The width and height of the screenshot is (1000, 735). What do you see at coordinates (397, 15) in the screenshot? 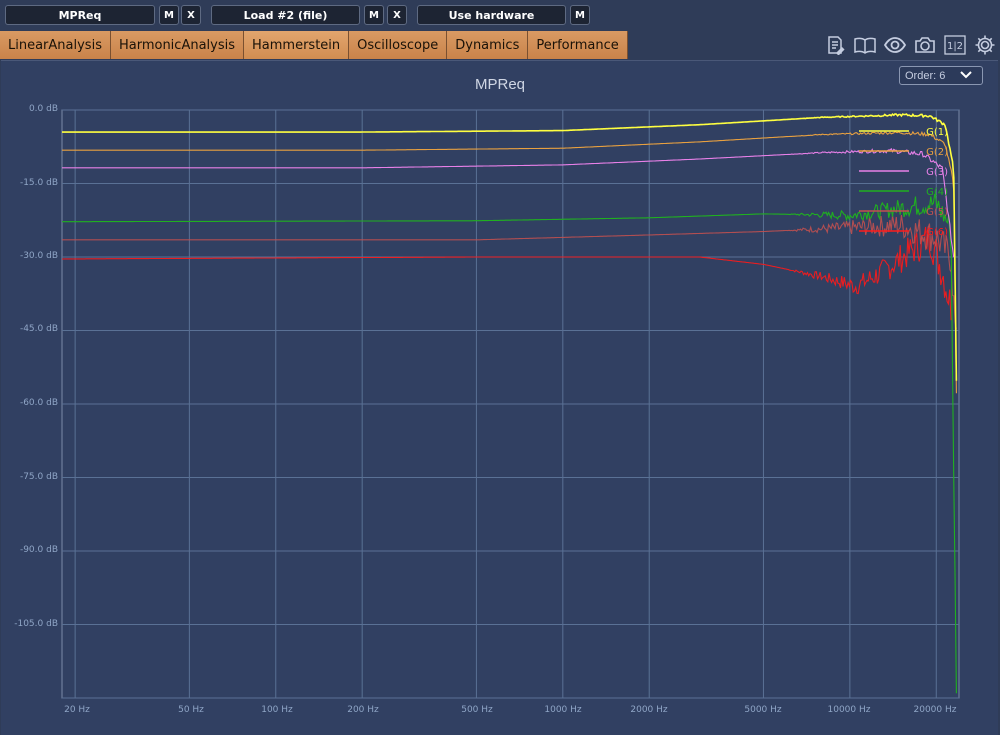
I see `slot-2-close-button: X` at bounding box center [397, 15].